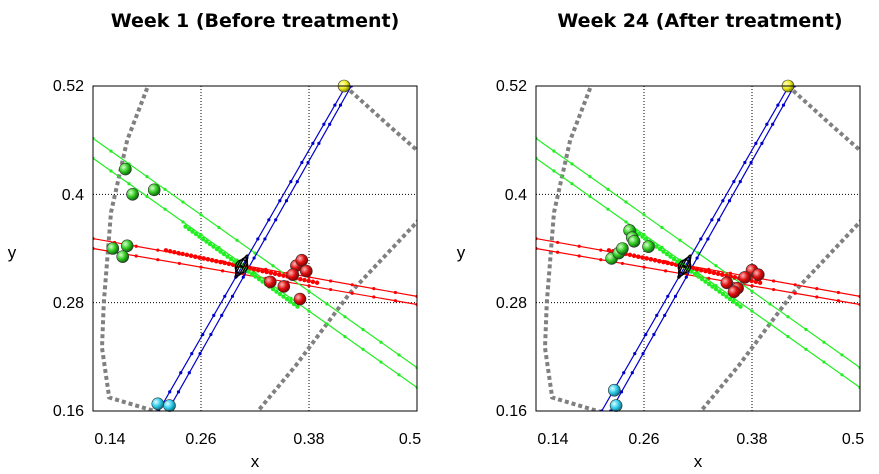 The width and height of the screenshot is (879, 474). What do you see at coordinates (255, 21) in the screenshot?
I see `panel-1-title: Week 1 (Before treatment)` at bounding box center [255, 21].